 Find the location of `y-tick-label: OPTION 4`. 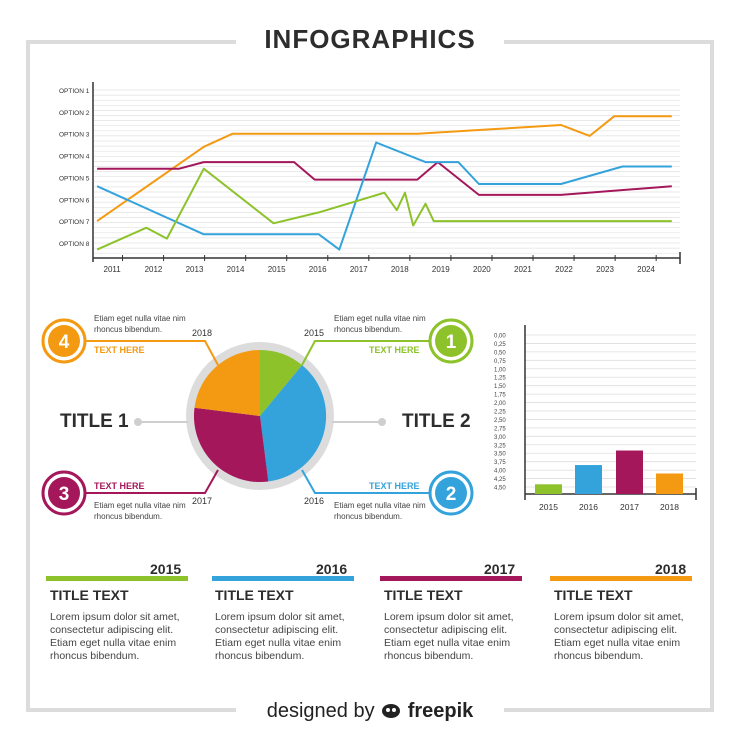

y-tick-label: OPTION 4 is located at coordinates (74, 157).